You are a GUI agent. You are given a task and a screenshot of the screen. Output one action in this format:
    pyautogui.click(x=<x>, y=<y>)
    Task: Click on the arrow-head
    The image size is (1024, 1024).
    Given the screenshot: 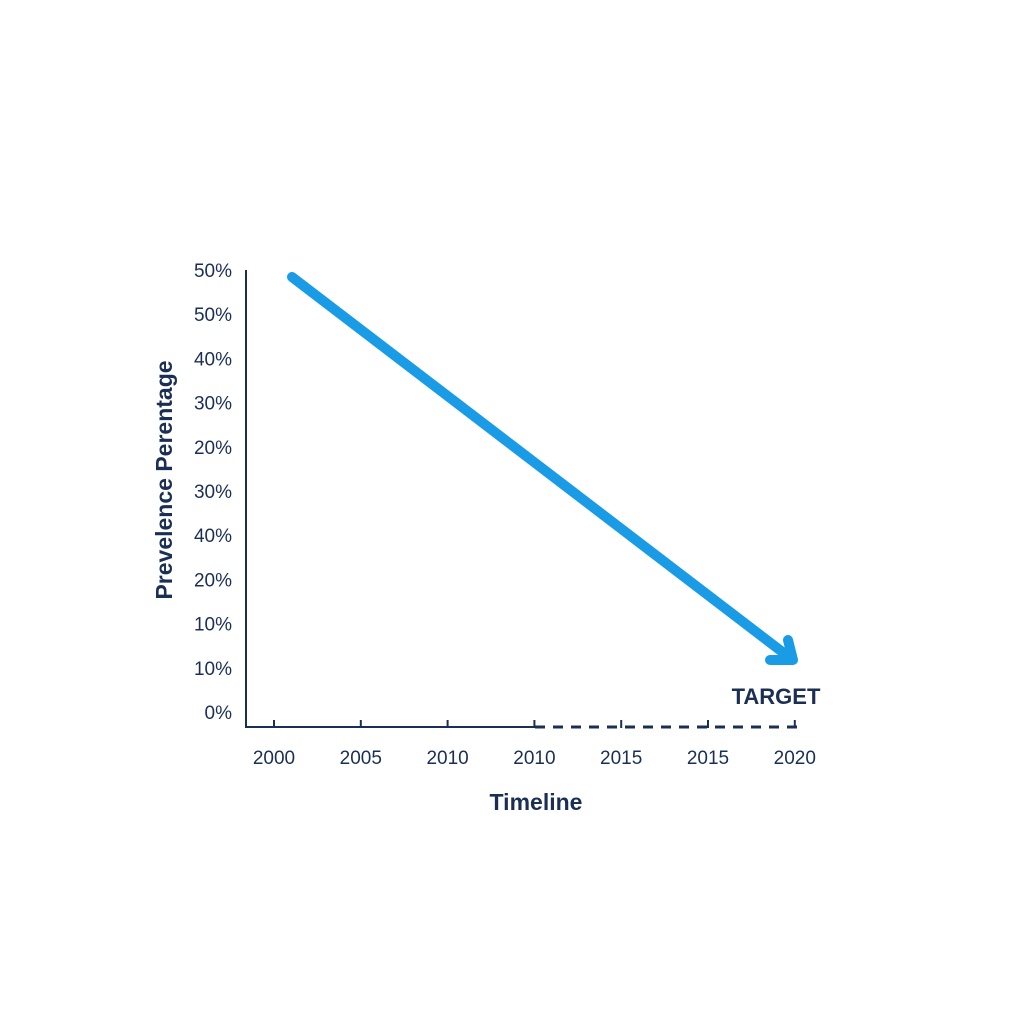 What is the action you would take?
    pyautogui.click(x=781, y=650)
    